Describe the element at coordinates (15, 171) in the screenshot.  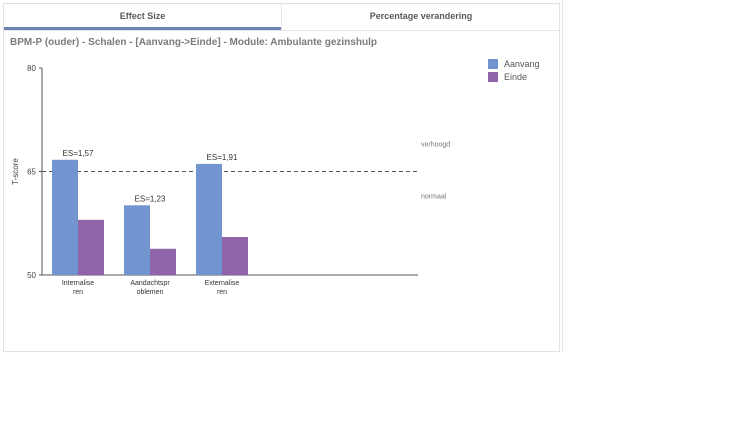
I see `y-axis-label: T-score` at that location.